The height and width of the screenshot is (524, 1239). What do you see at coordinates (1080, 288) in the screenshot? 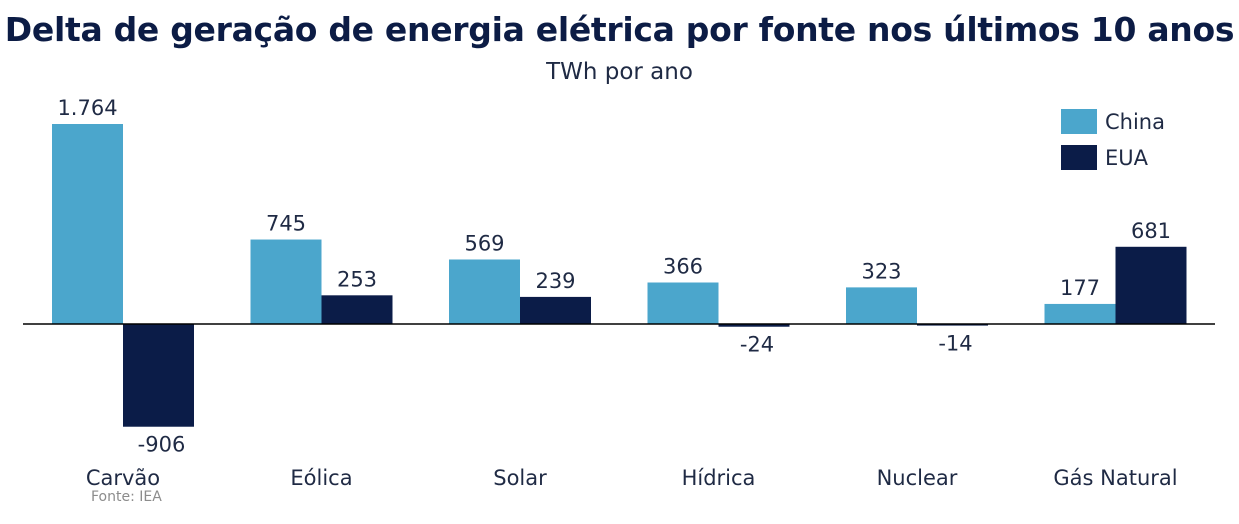
I see `data-label-china-5: 177` at bounding box center [1080, 288].